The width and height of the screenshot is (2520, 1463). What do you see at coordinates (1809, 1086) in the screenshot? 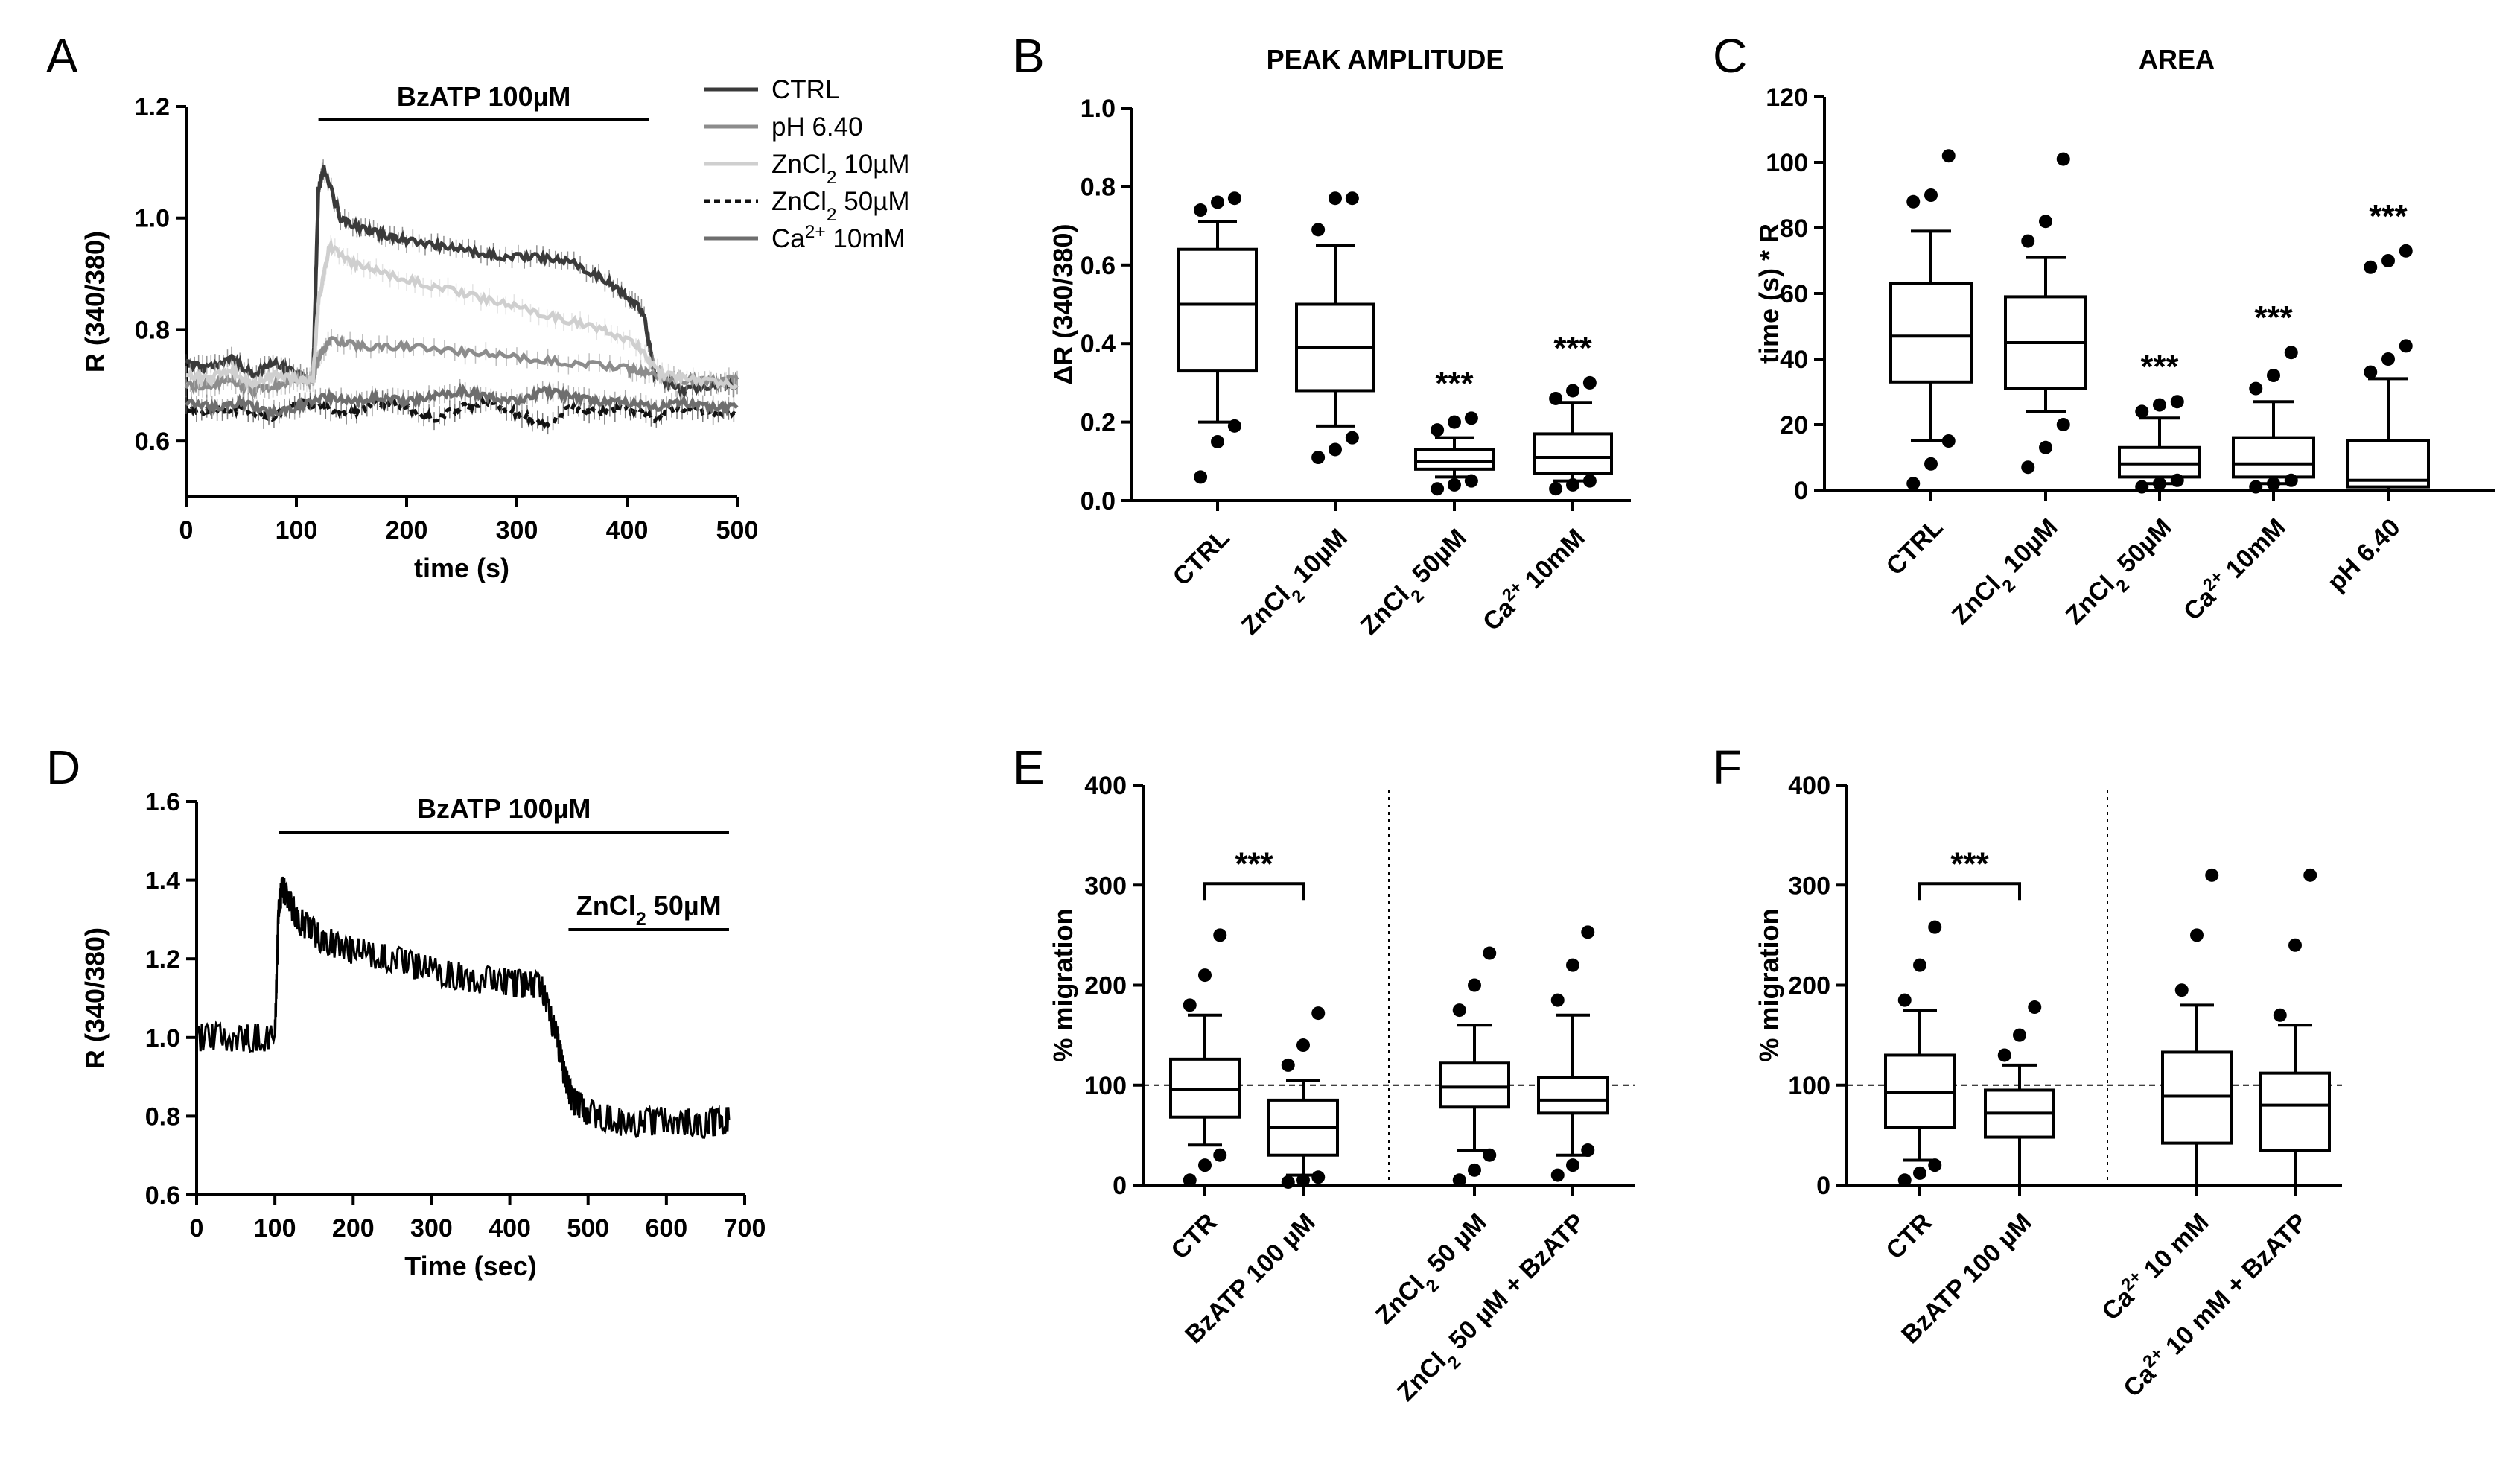
I see `y-tick-label: 100` at bounding box center [1809, 1086].